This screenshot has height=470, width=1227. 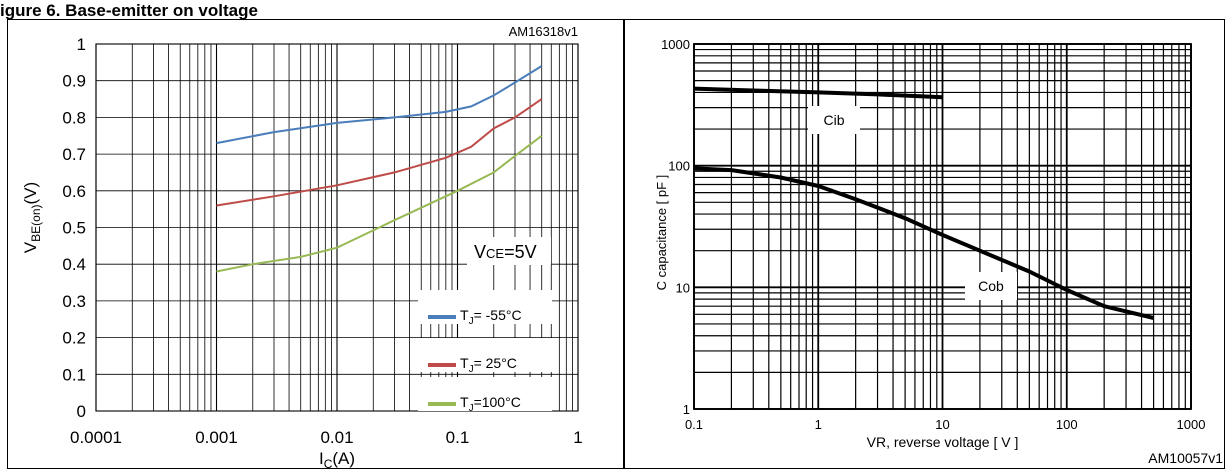 What do you see at coordinates (74, 338) in the screenshot?
I see `vbe-y-tick-label: 0.2` at bounding box center [74, 338].